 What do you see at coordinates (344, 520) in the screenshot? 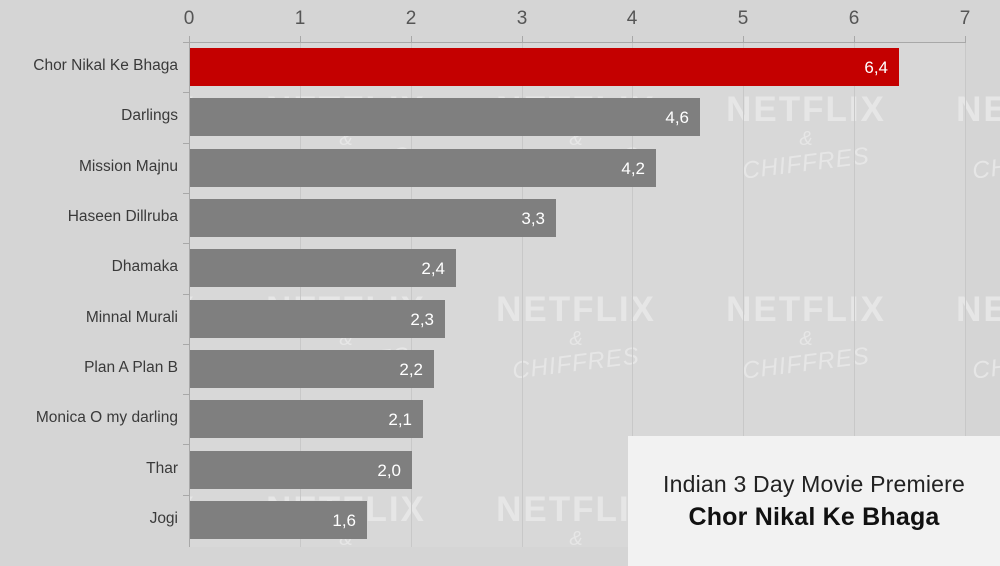
I see `bar-value-label: 1,6` at bounding box center [344, 520].